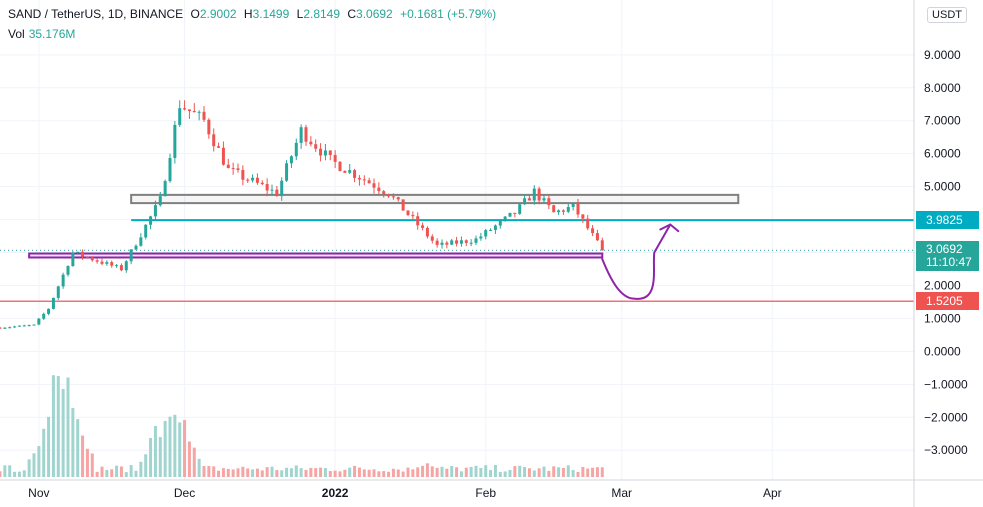  Describe the element at coordinates (946, 450) in the screenshot. I see `y-tick-label: −3.0000` at that location.